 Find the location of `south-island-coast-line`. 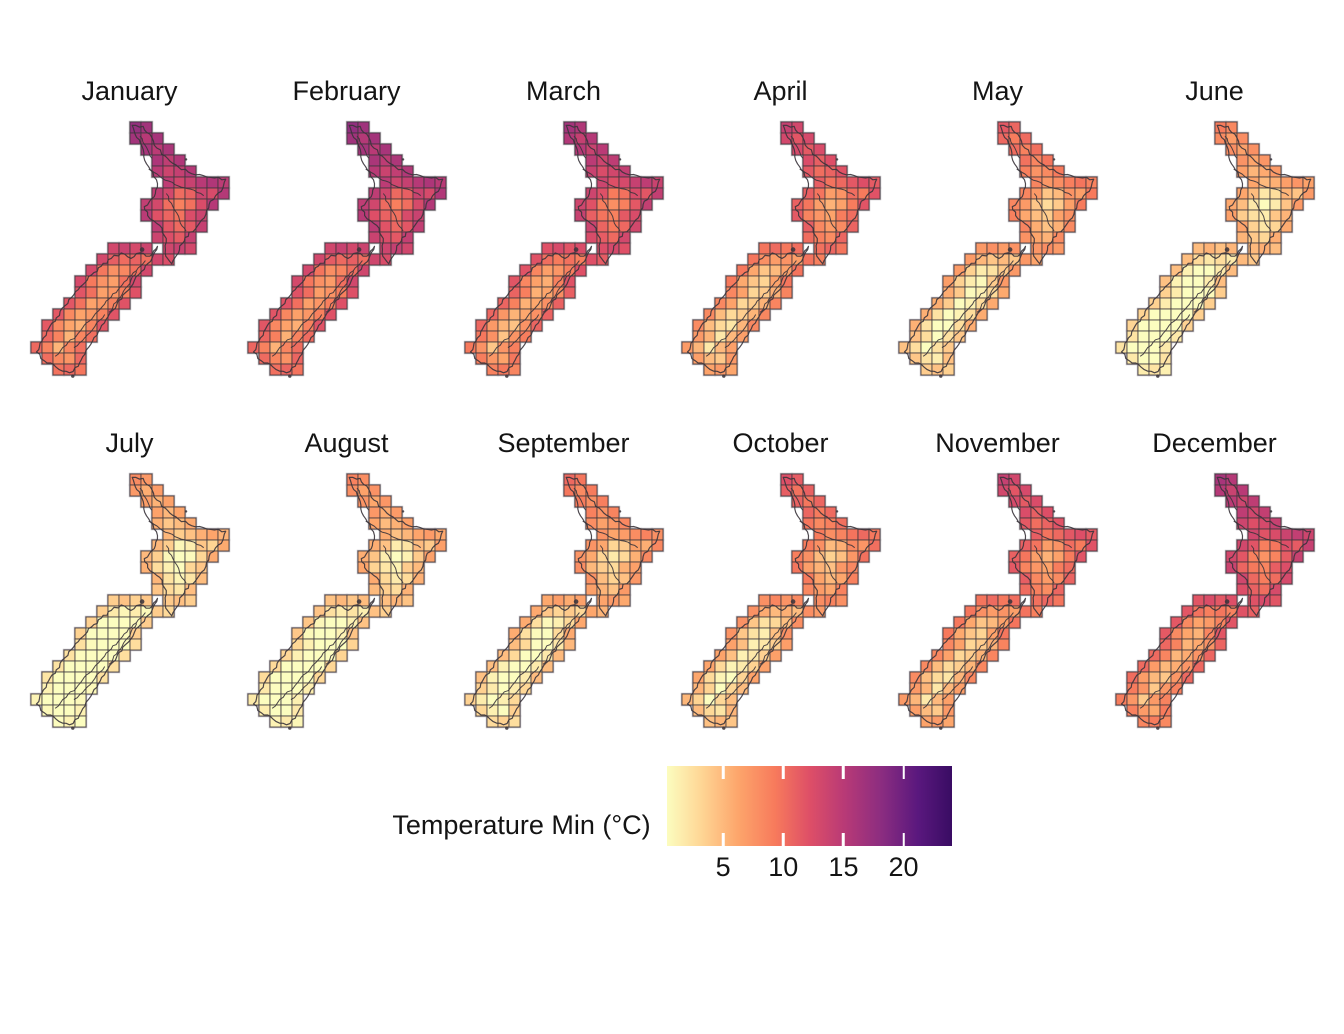

south-island-coast-line is located at coordinates (1182, 309).